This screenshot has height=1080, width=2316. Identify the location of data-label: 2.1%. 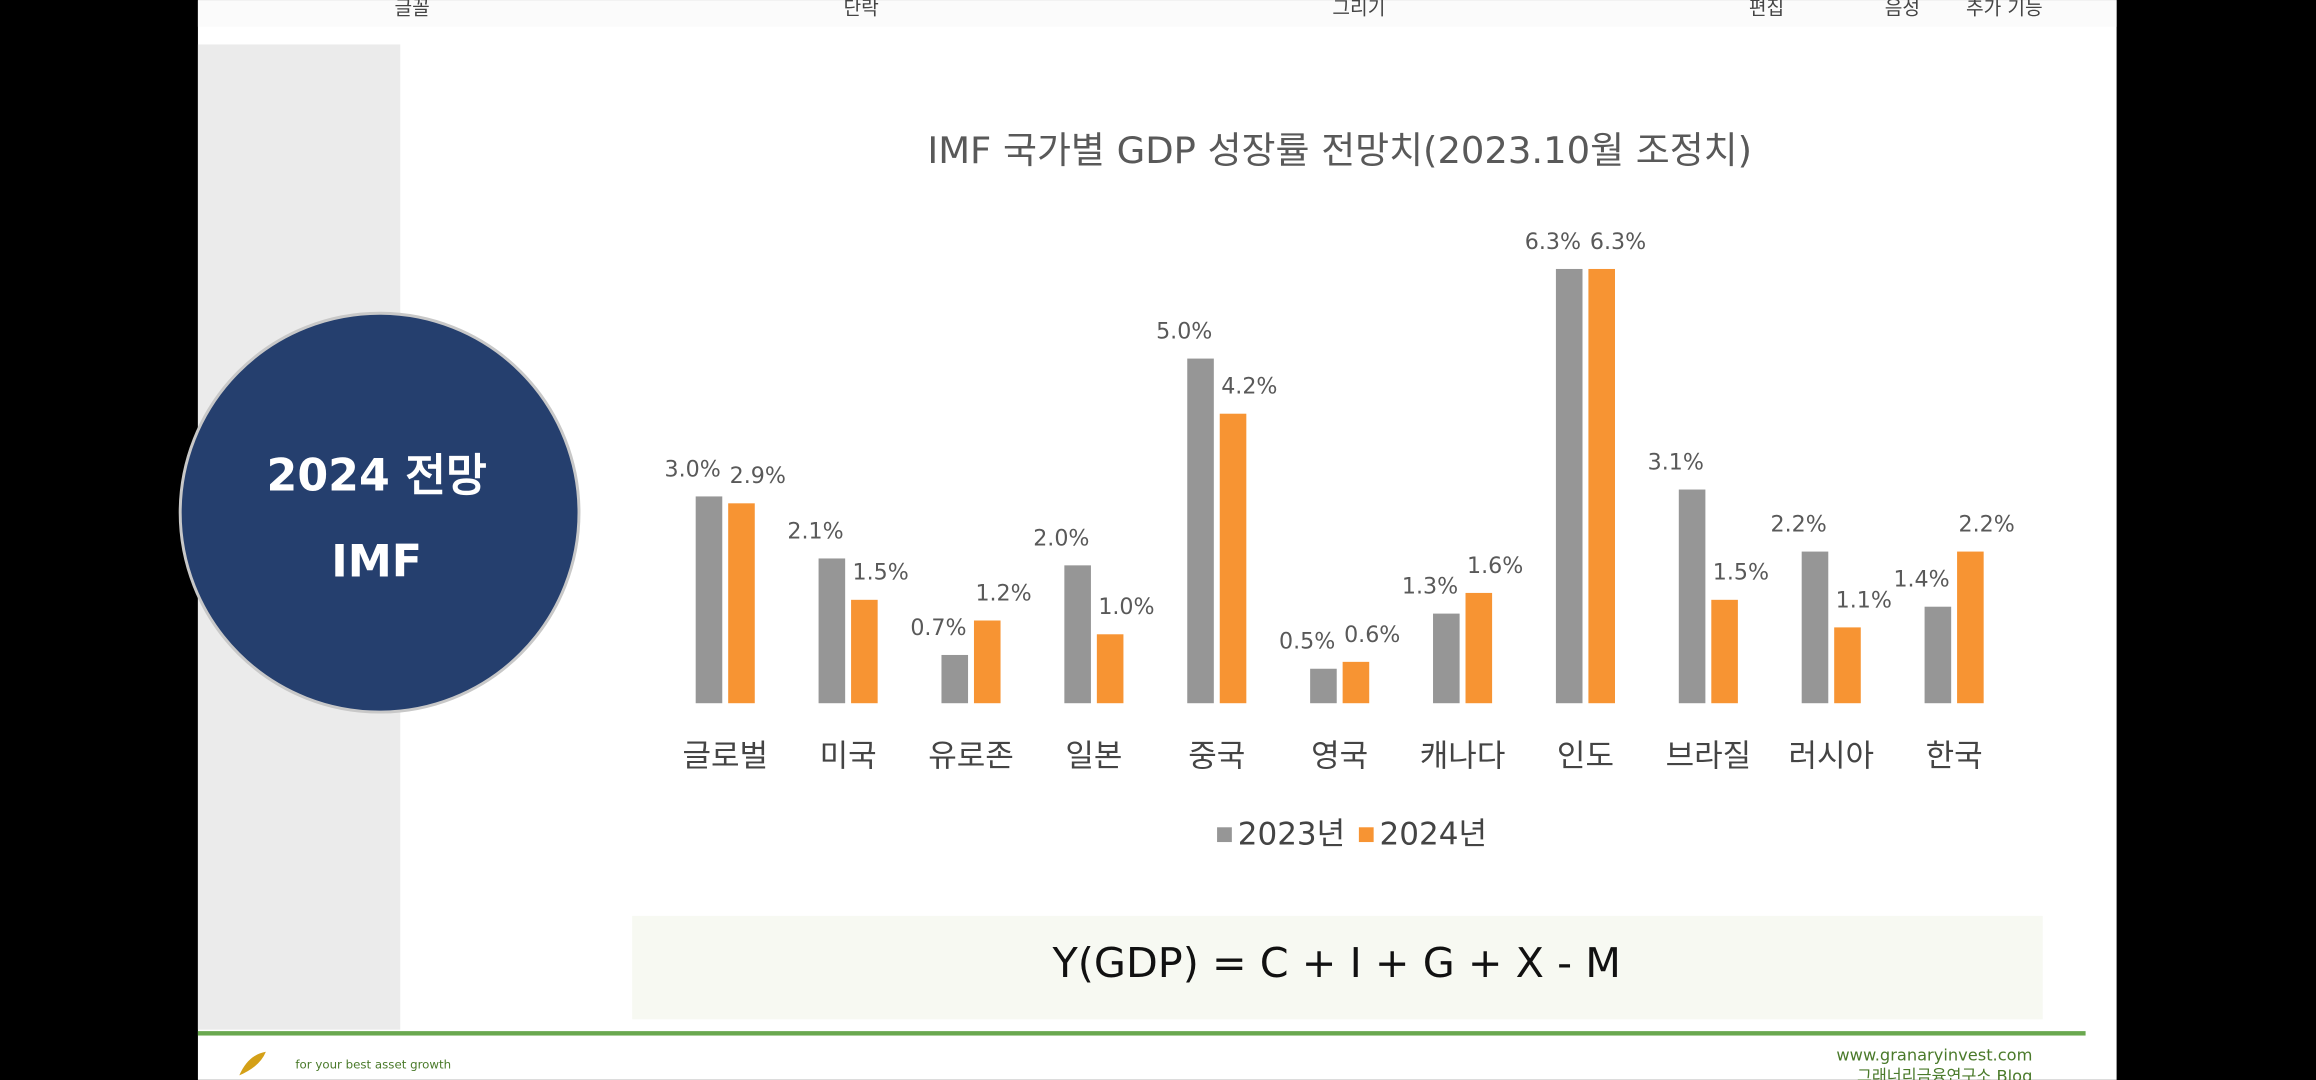
(815, 531).